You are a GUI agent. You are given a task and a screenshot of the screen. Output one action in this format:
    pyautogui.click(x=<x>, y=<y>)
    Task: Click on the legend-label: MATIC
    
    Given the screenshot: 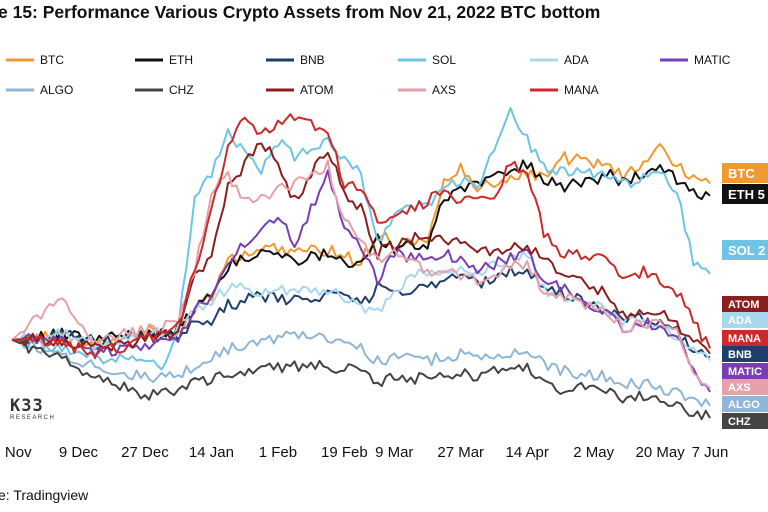 What is the action you would take?
    pyautogui.click(x=712, y=60)
    